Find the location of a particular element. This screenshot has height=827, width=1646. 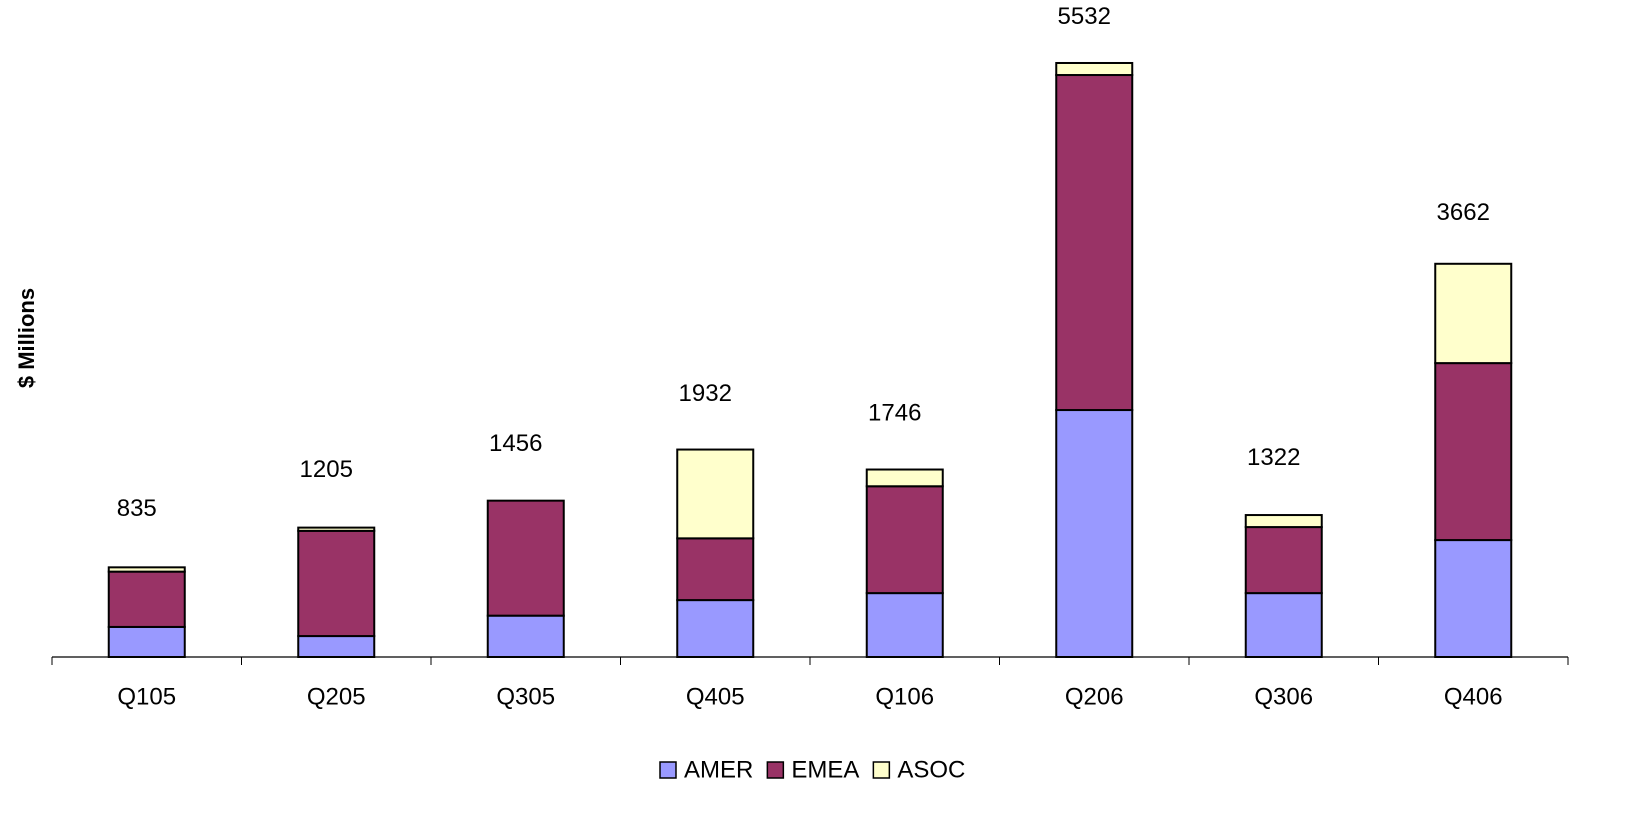

x-tick-label: Q405 is located at coordinates (715, 696).